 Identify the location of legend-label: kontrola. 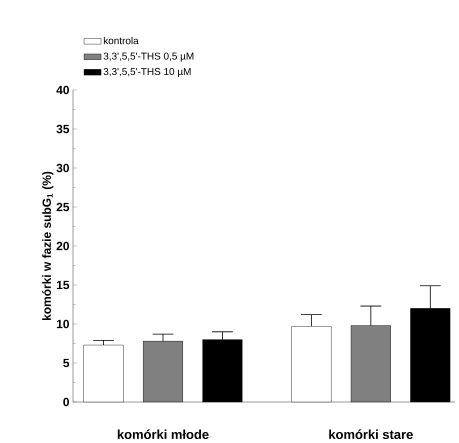
(121, 40).